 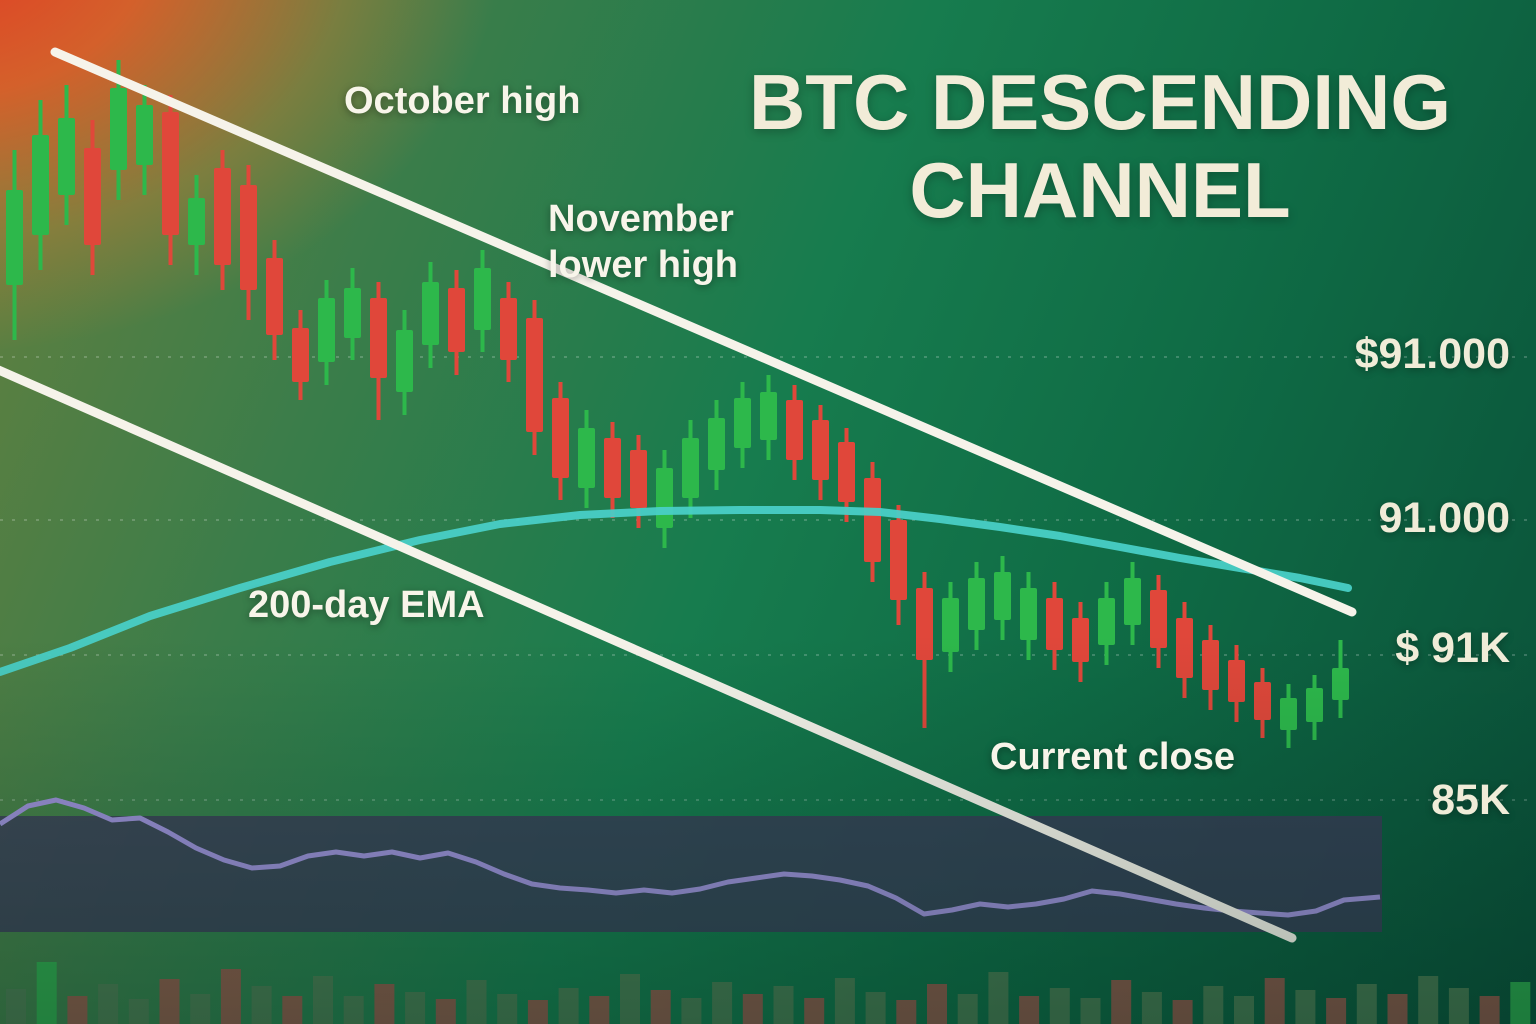 I want to click on annotation-october-high: October high, so click(x=462, y=101).